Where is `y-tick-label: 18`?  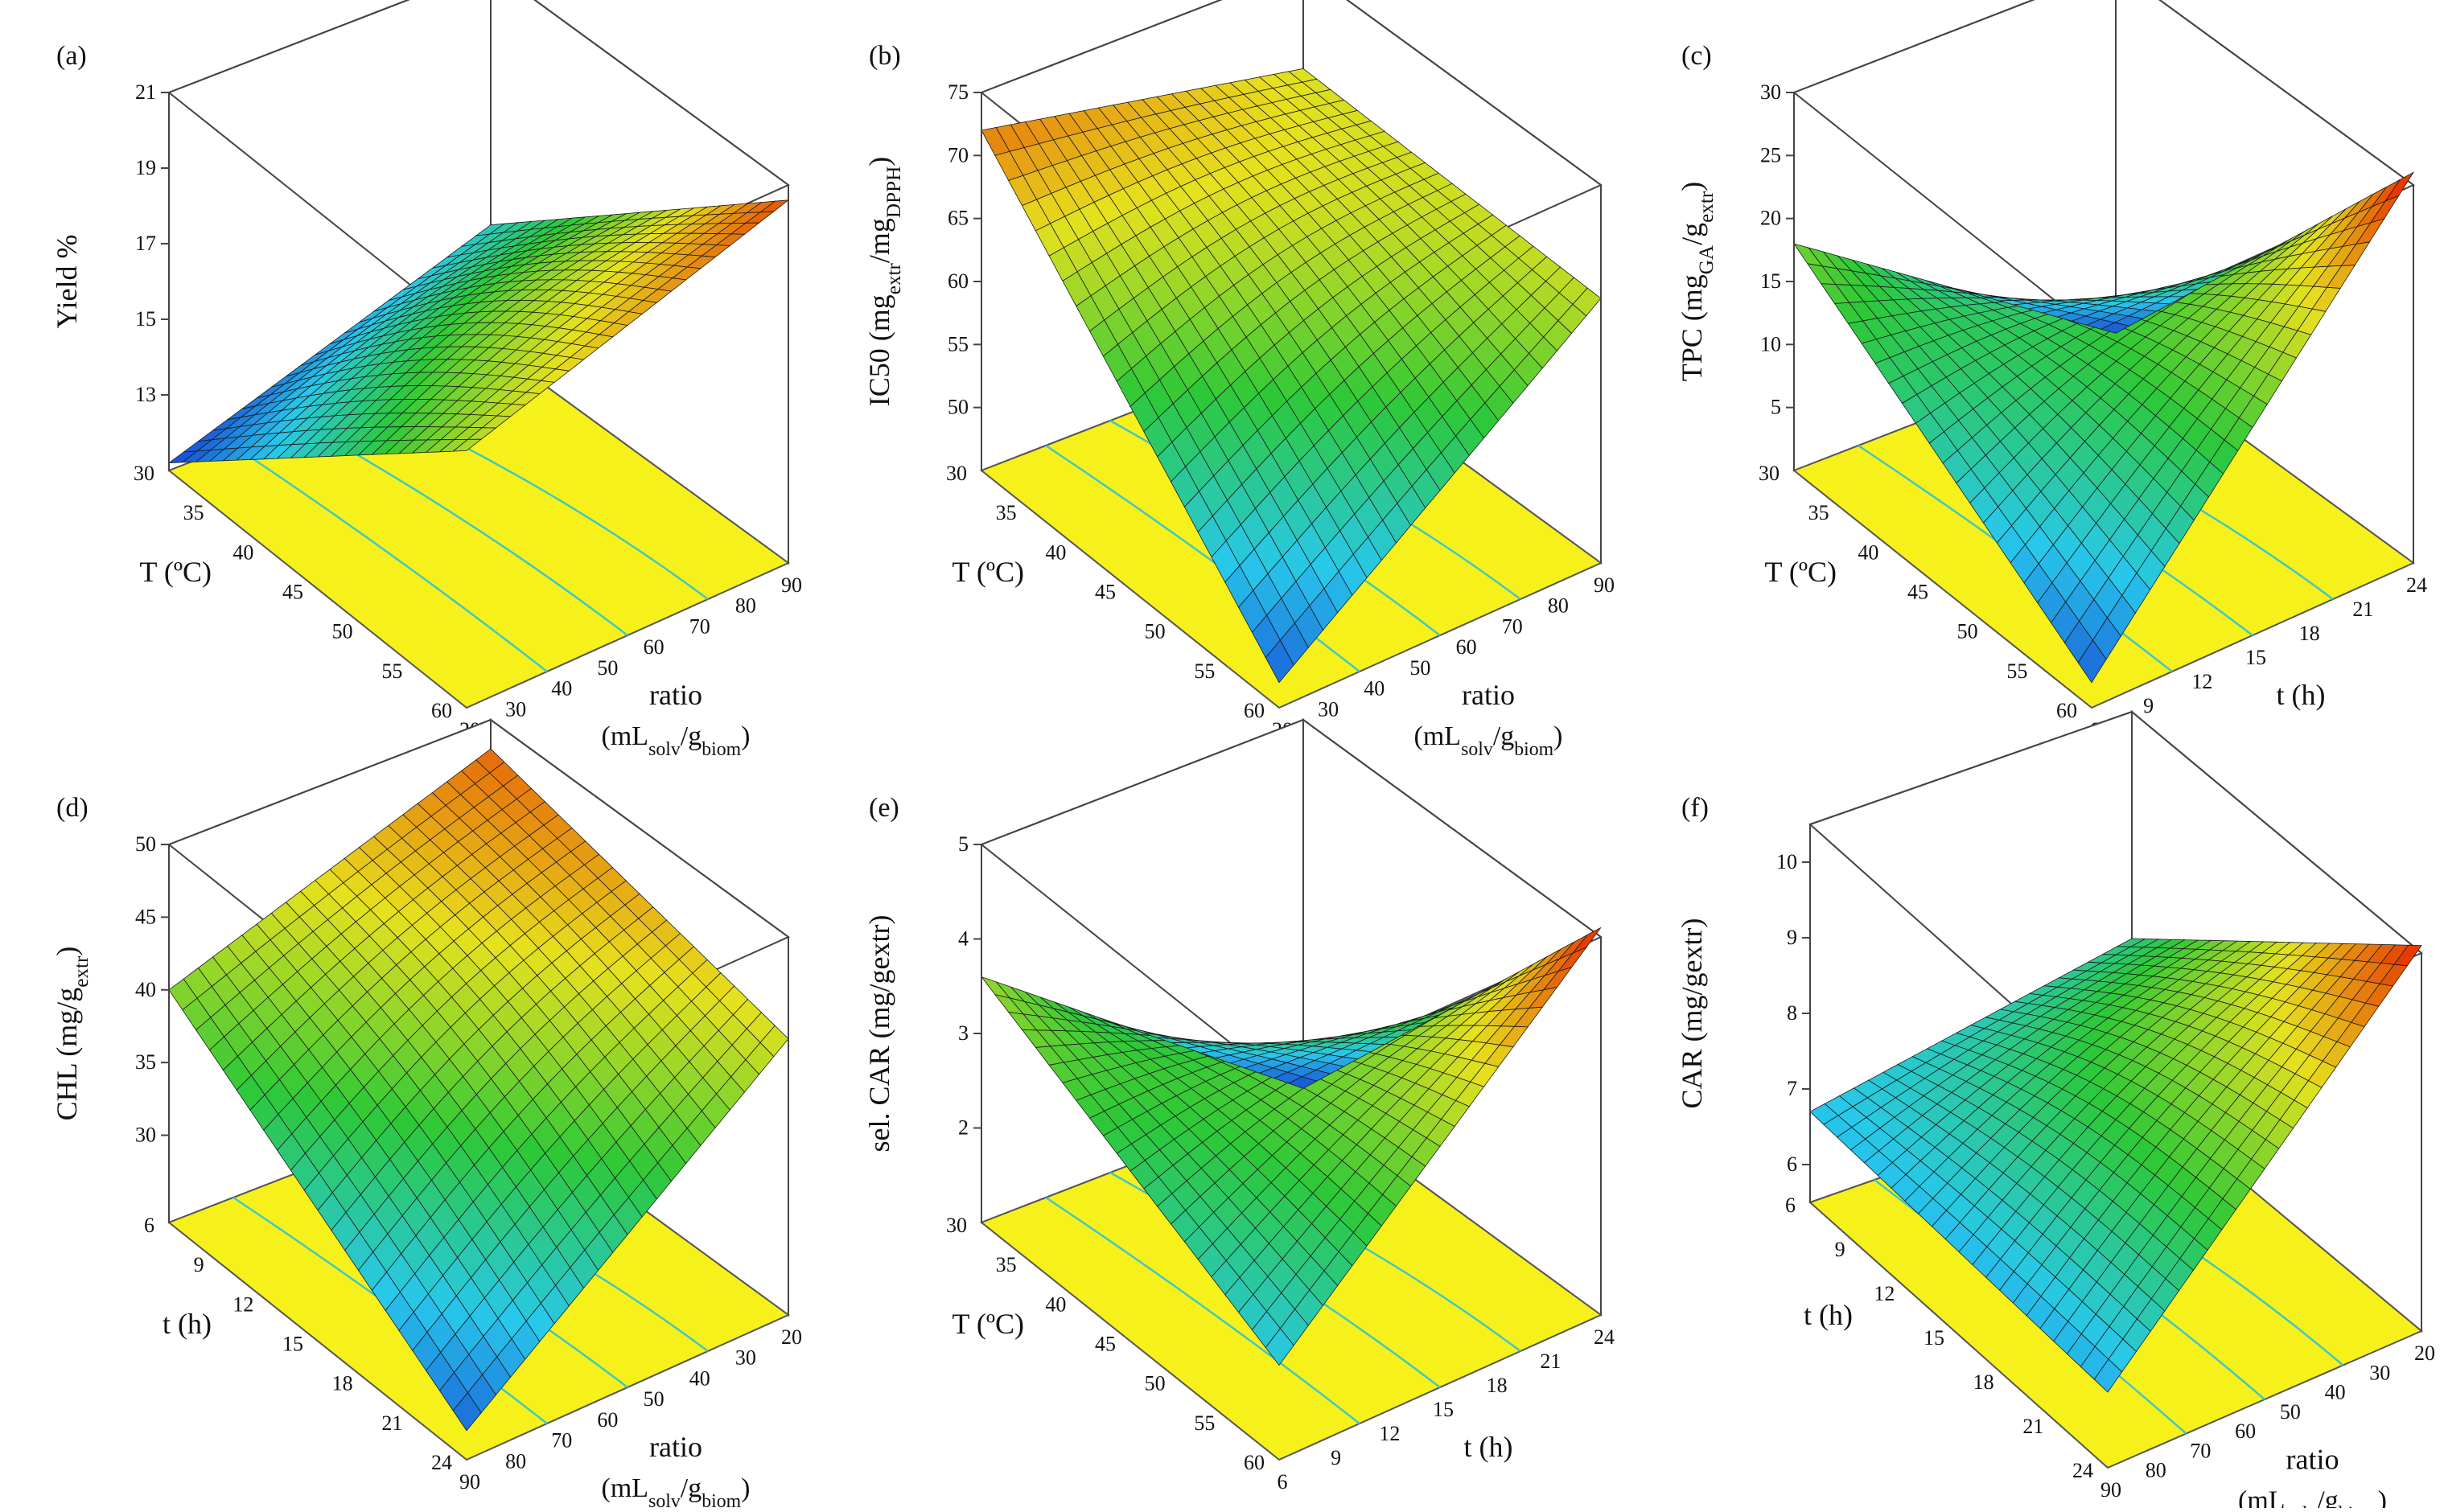 y-tick-label: 18 is located at coordinates (342, 1384).